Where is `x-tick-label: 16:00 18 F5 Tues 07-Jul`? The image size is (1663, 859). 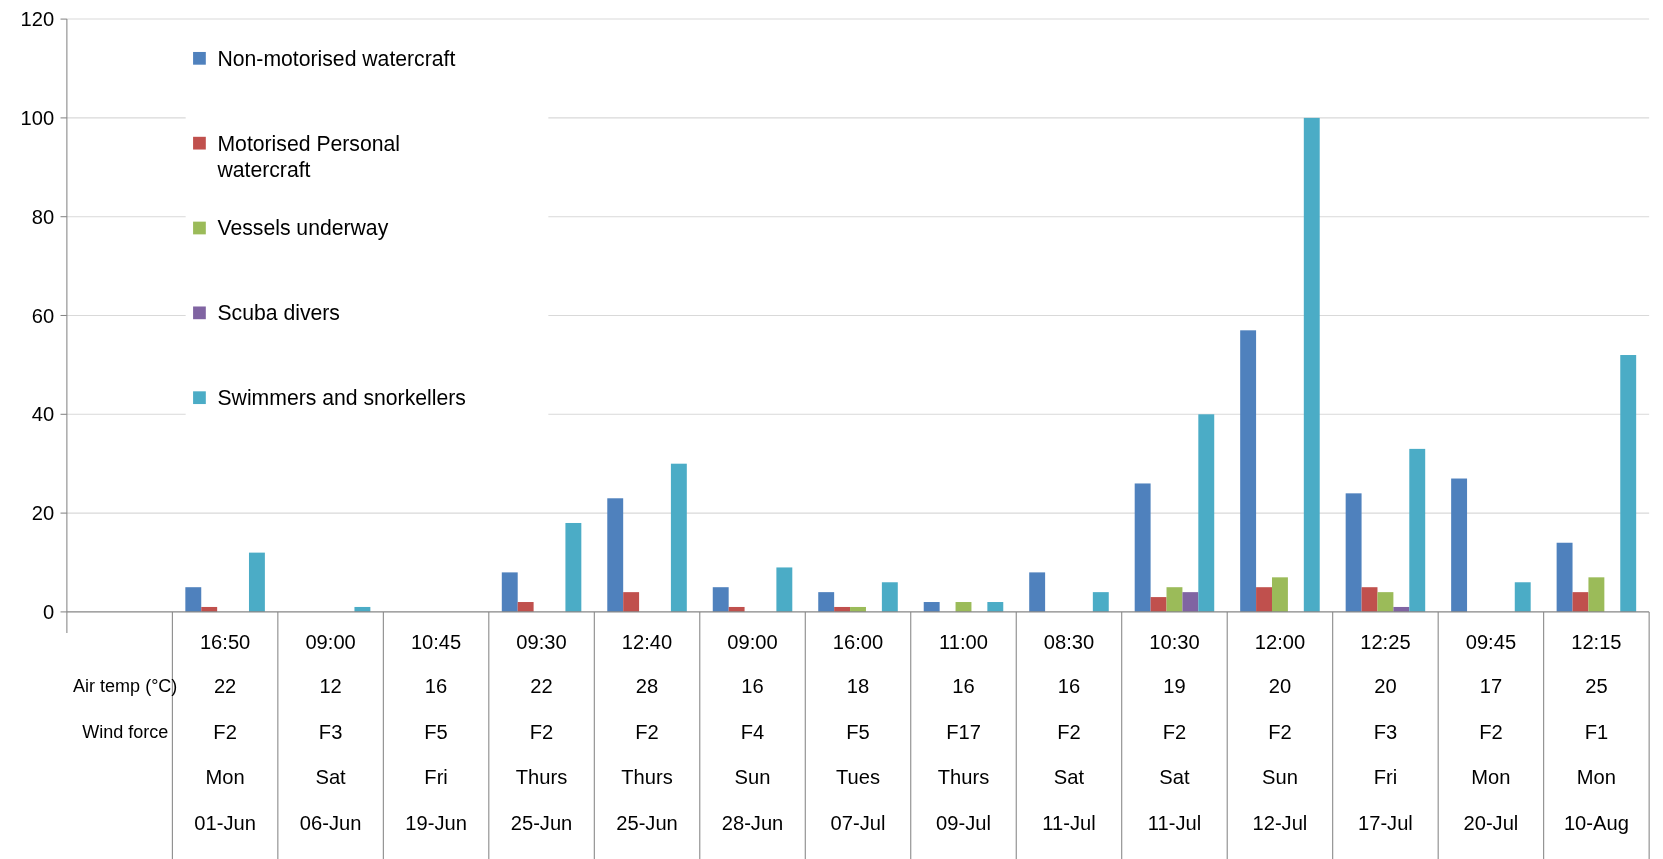
x-tick-label: 16:00 18 F5 Tues 07-Jul is located at coordinates (858, 732).